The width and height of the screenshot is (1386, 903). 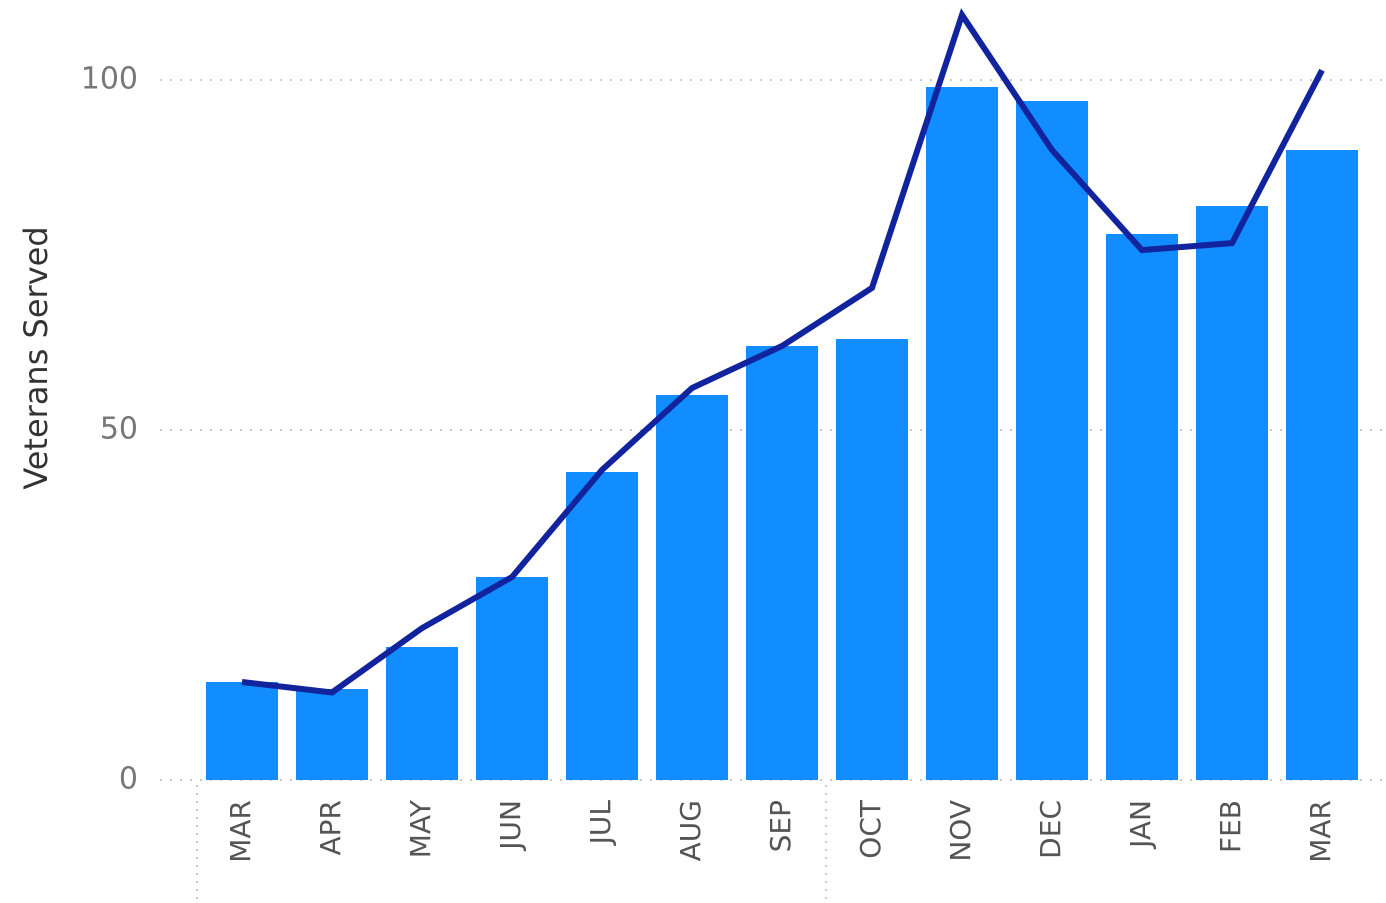 What do you see at coordinates (780, 826) in the screenshot?
I see `x-tick-label: SEP` at bounding box center [780, 826].